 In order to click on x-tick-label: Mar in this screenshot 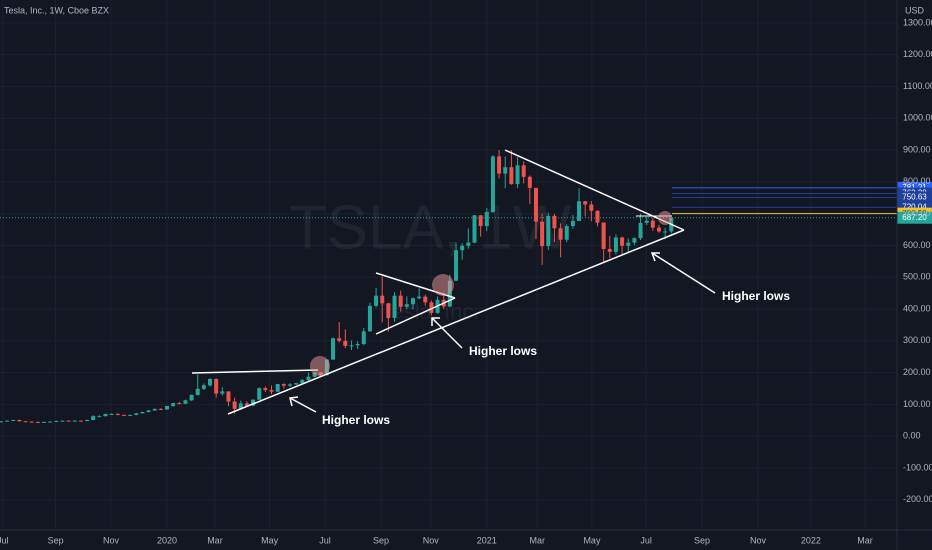, I will do `click(215, 540)`.